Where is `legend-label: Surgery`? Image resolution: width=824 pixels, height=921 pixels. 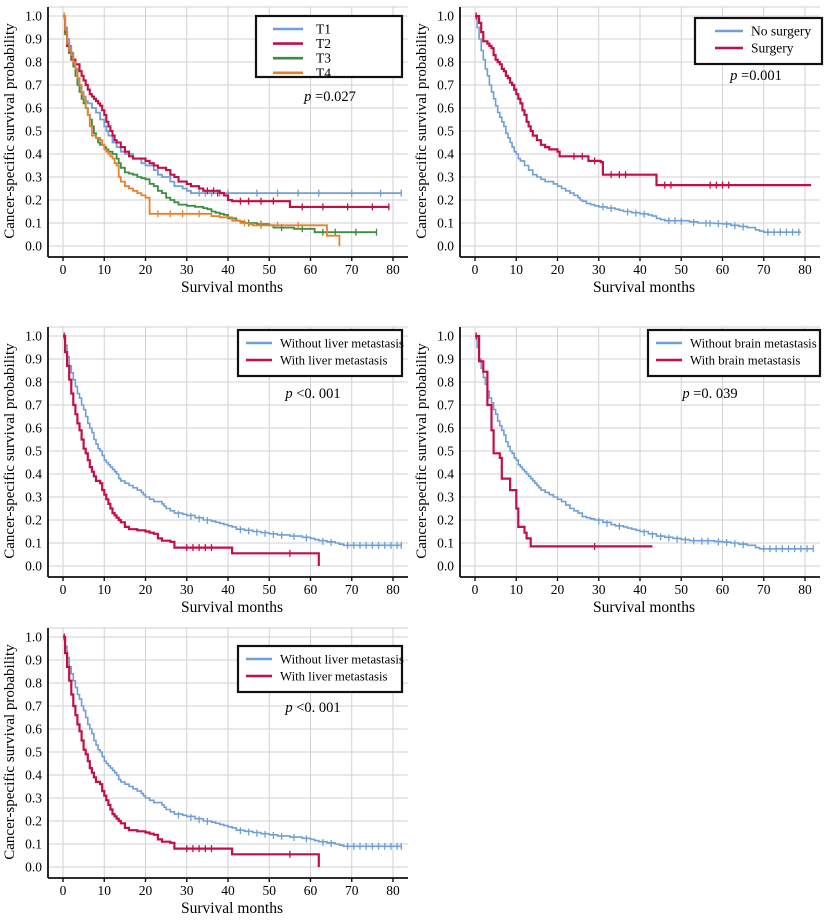 legend-label: Surgery is located at coordinates (772, 48).